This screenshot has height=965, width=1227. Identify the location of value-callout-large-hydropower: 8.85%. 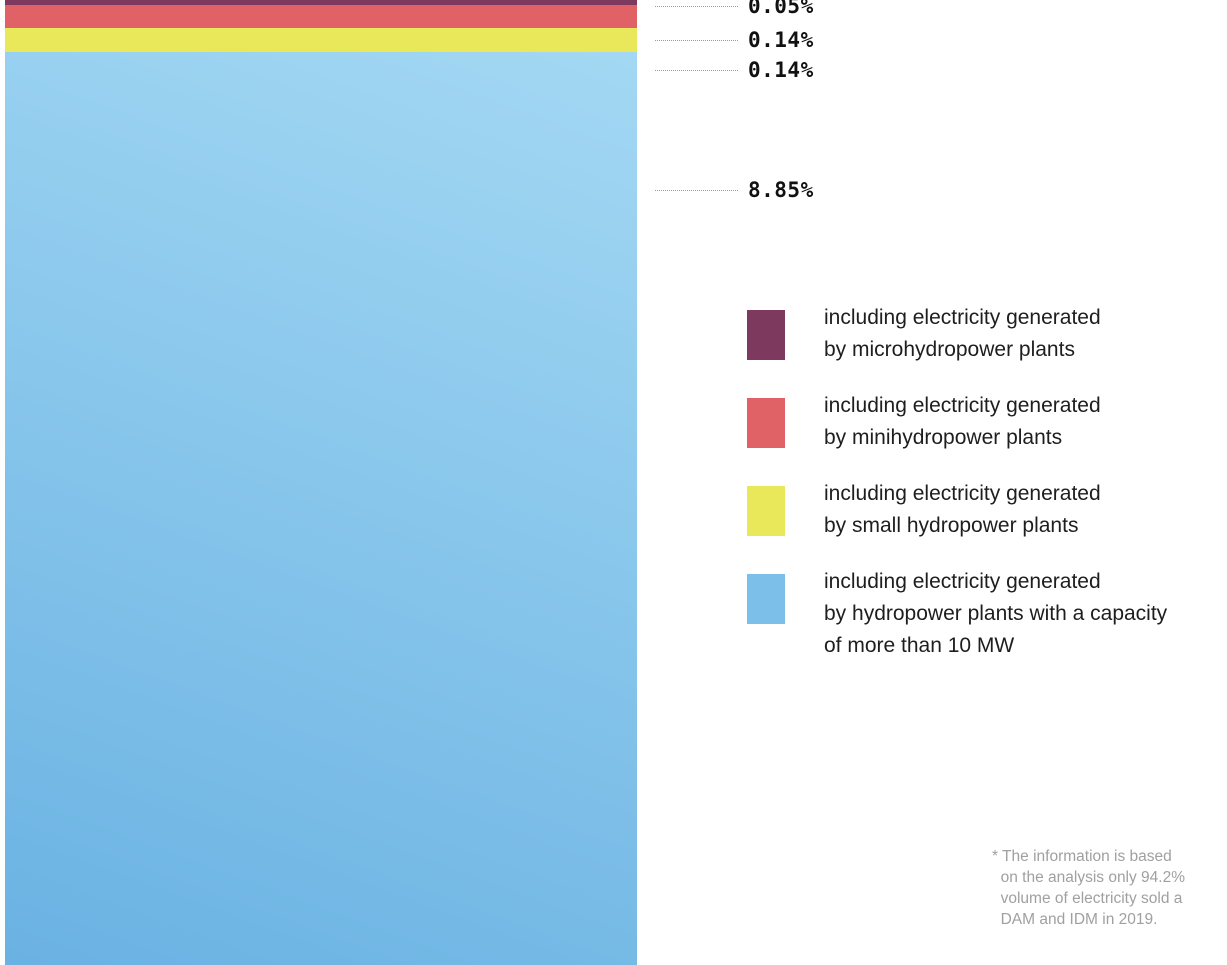
(734, 190).